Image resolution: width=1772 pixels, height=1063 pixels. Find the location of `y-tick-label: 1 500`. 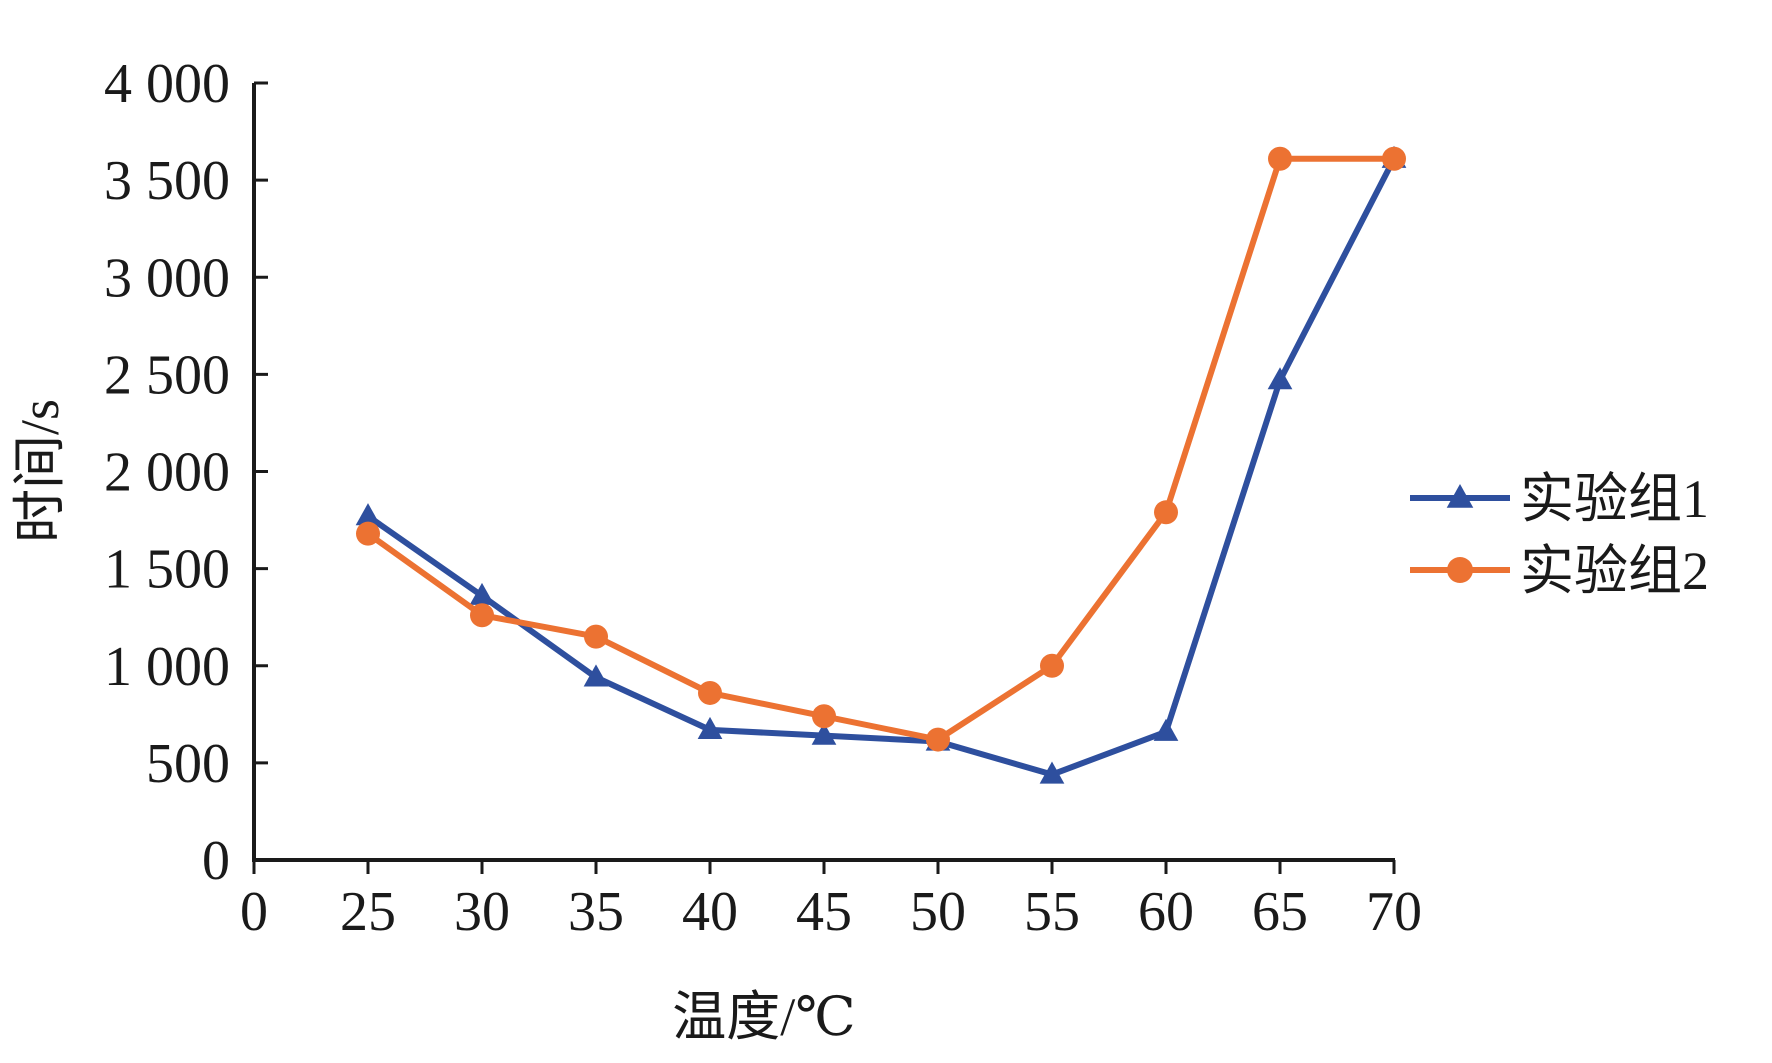

y-tick-label: 1 500 is located at coordinates (167, 570).